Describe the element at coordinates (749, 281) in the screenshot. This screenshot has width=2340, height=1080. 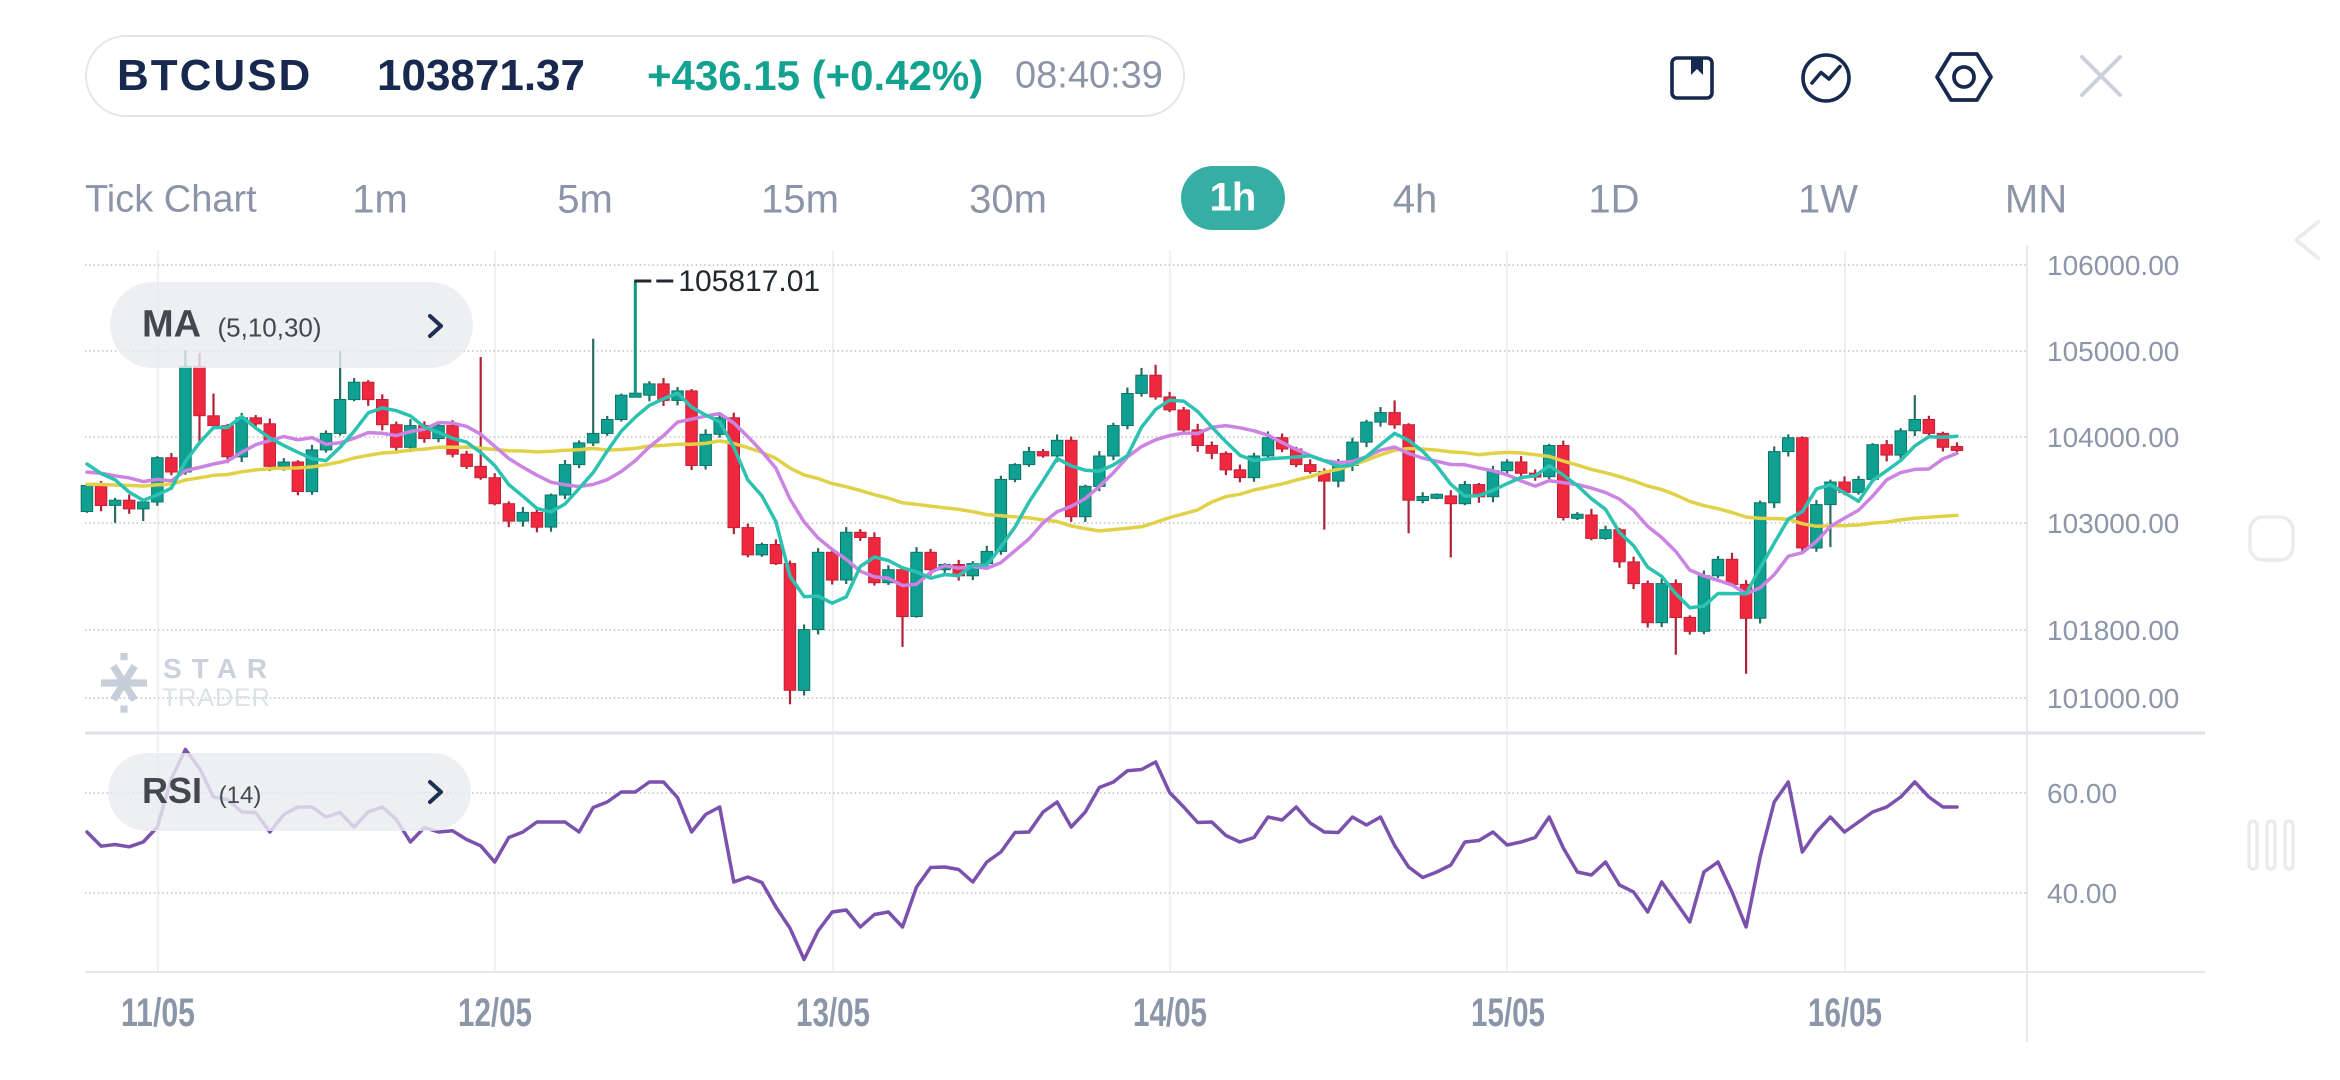
I see `svg-text: 105817.01` at that location.